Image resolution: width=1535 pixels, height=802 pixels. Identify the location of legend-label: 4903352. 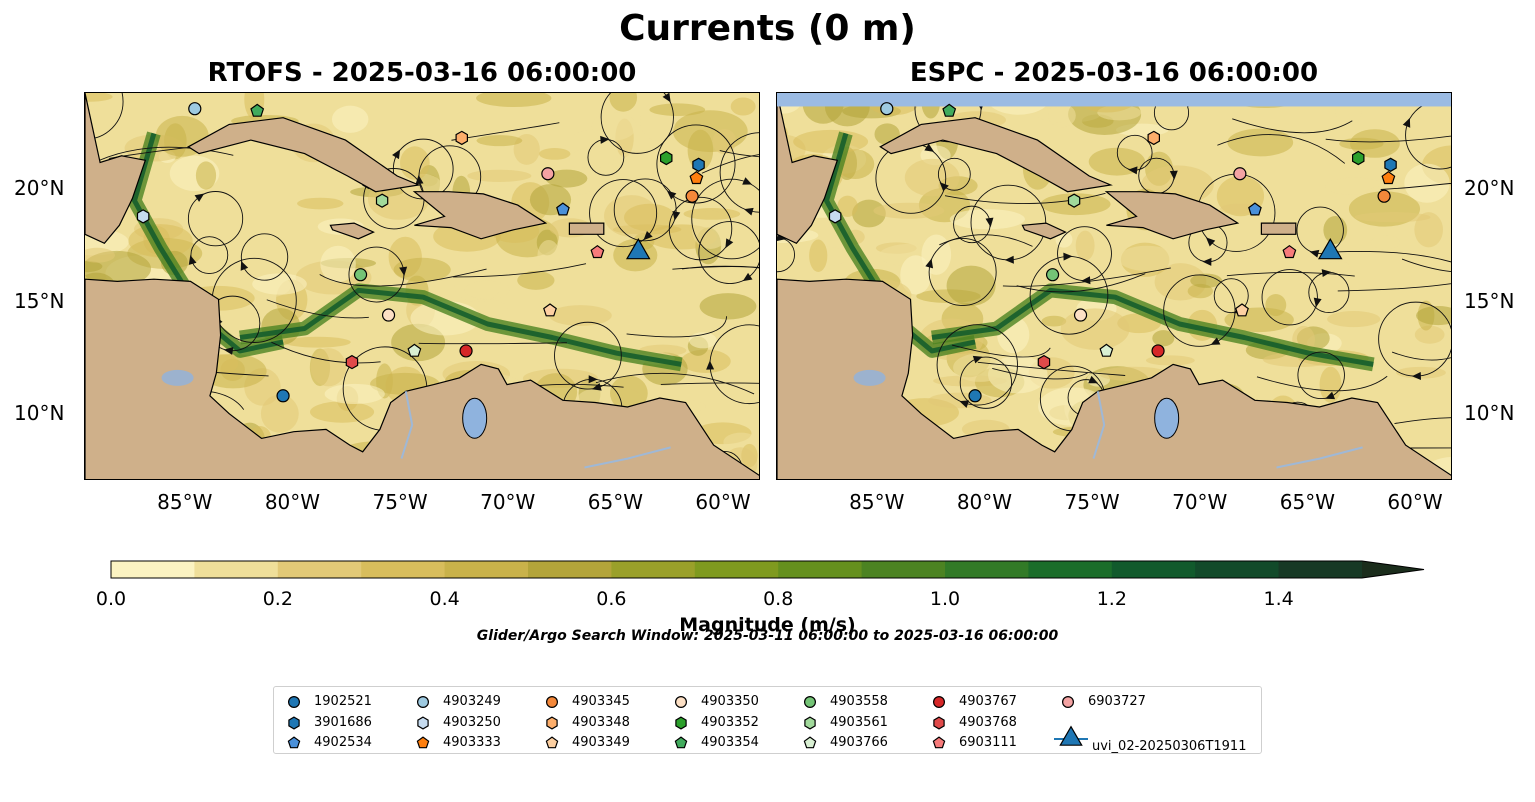
(730, 722).